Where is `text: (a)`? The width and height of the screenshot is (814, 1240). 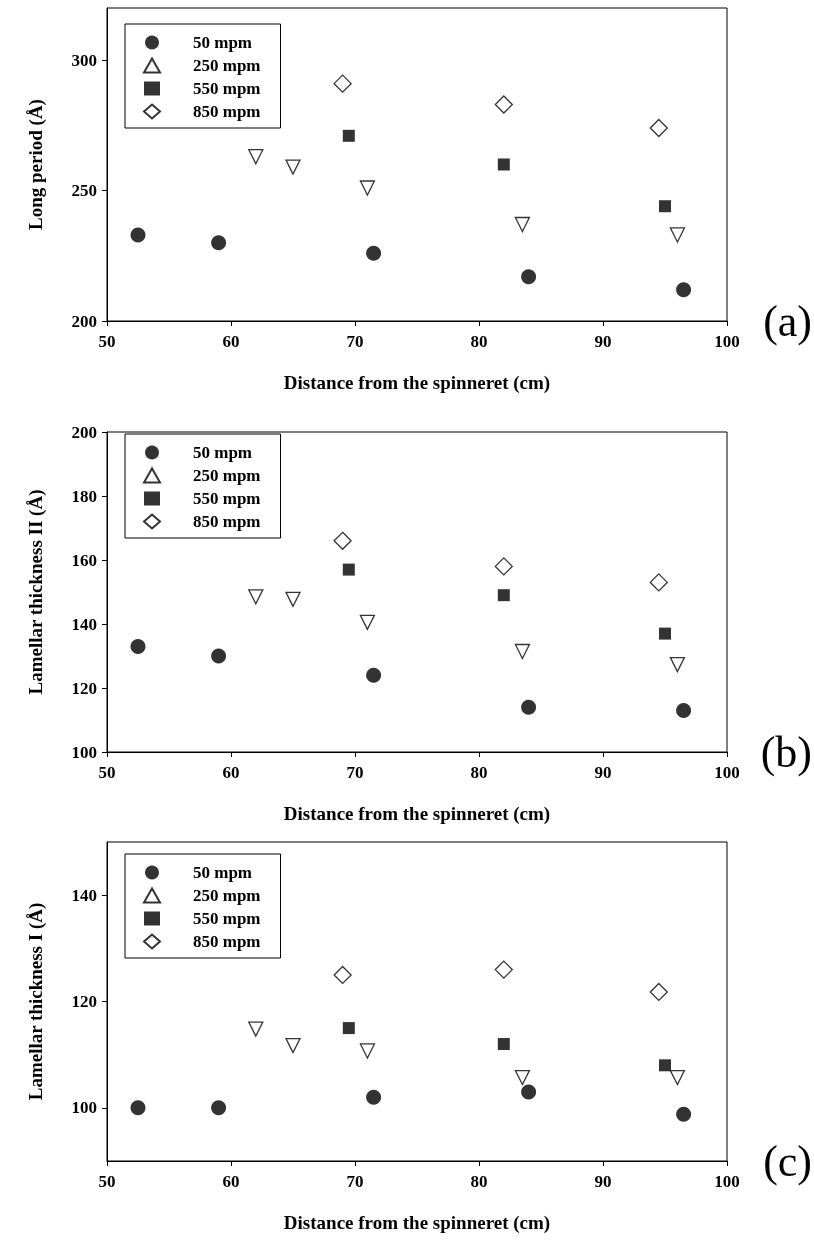
text: (a) is located at coordinates (788, 321).